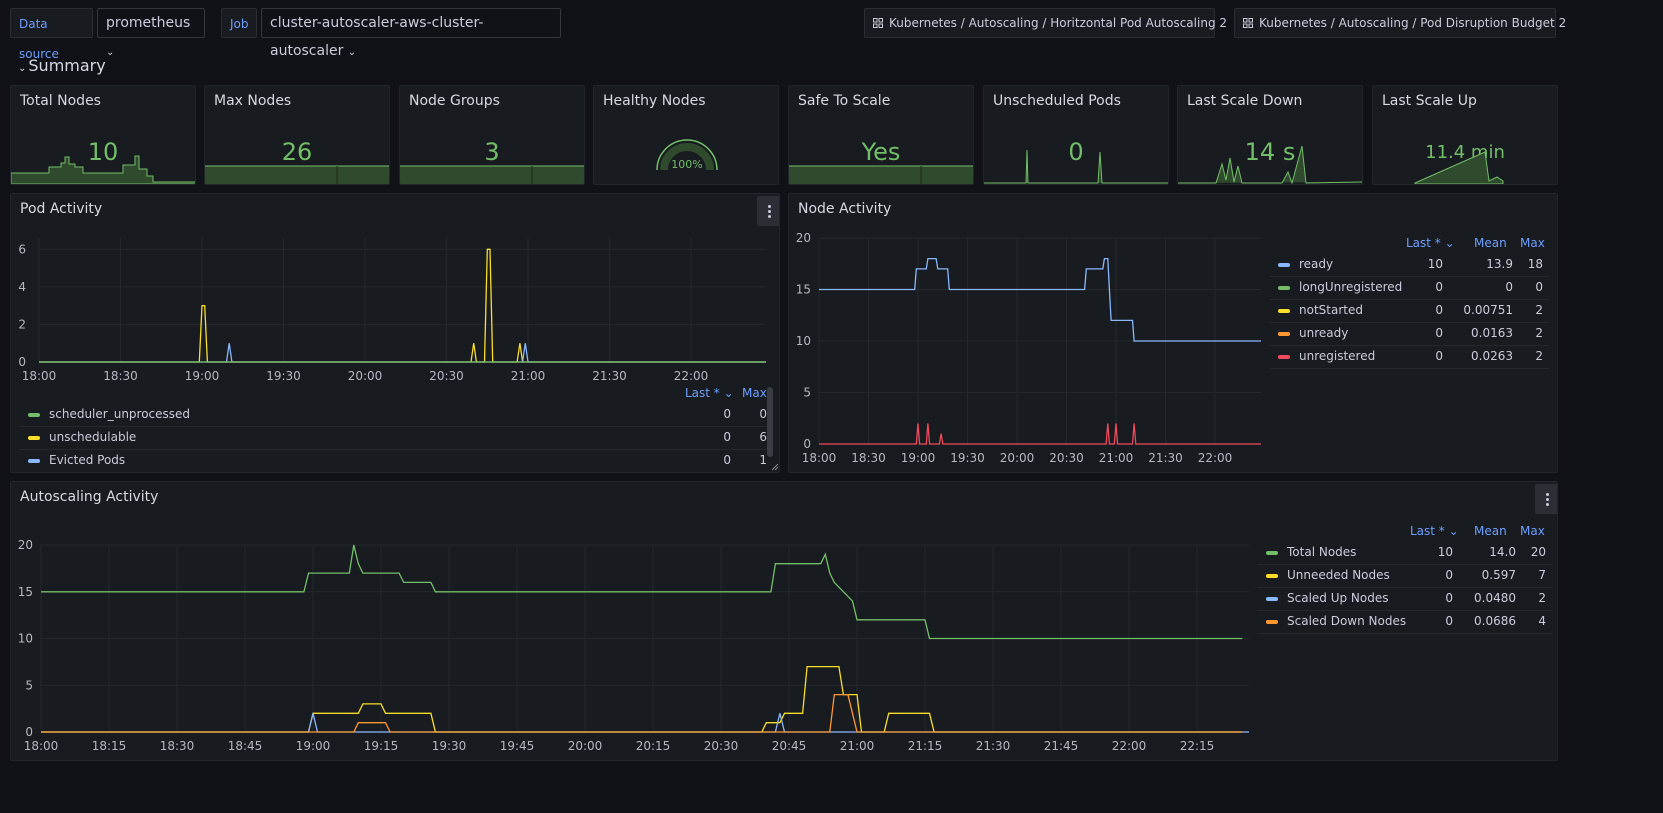 This screenshot has height=813, width=1663. I want to click on stat-unscheduled-pods: Unscheduled Pods 0, so click(1076, 135).